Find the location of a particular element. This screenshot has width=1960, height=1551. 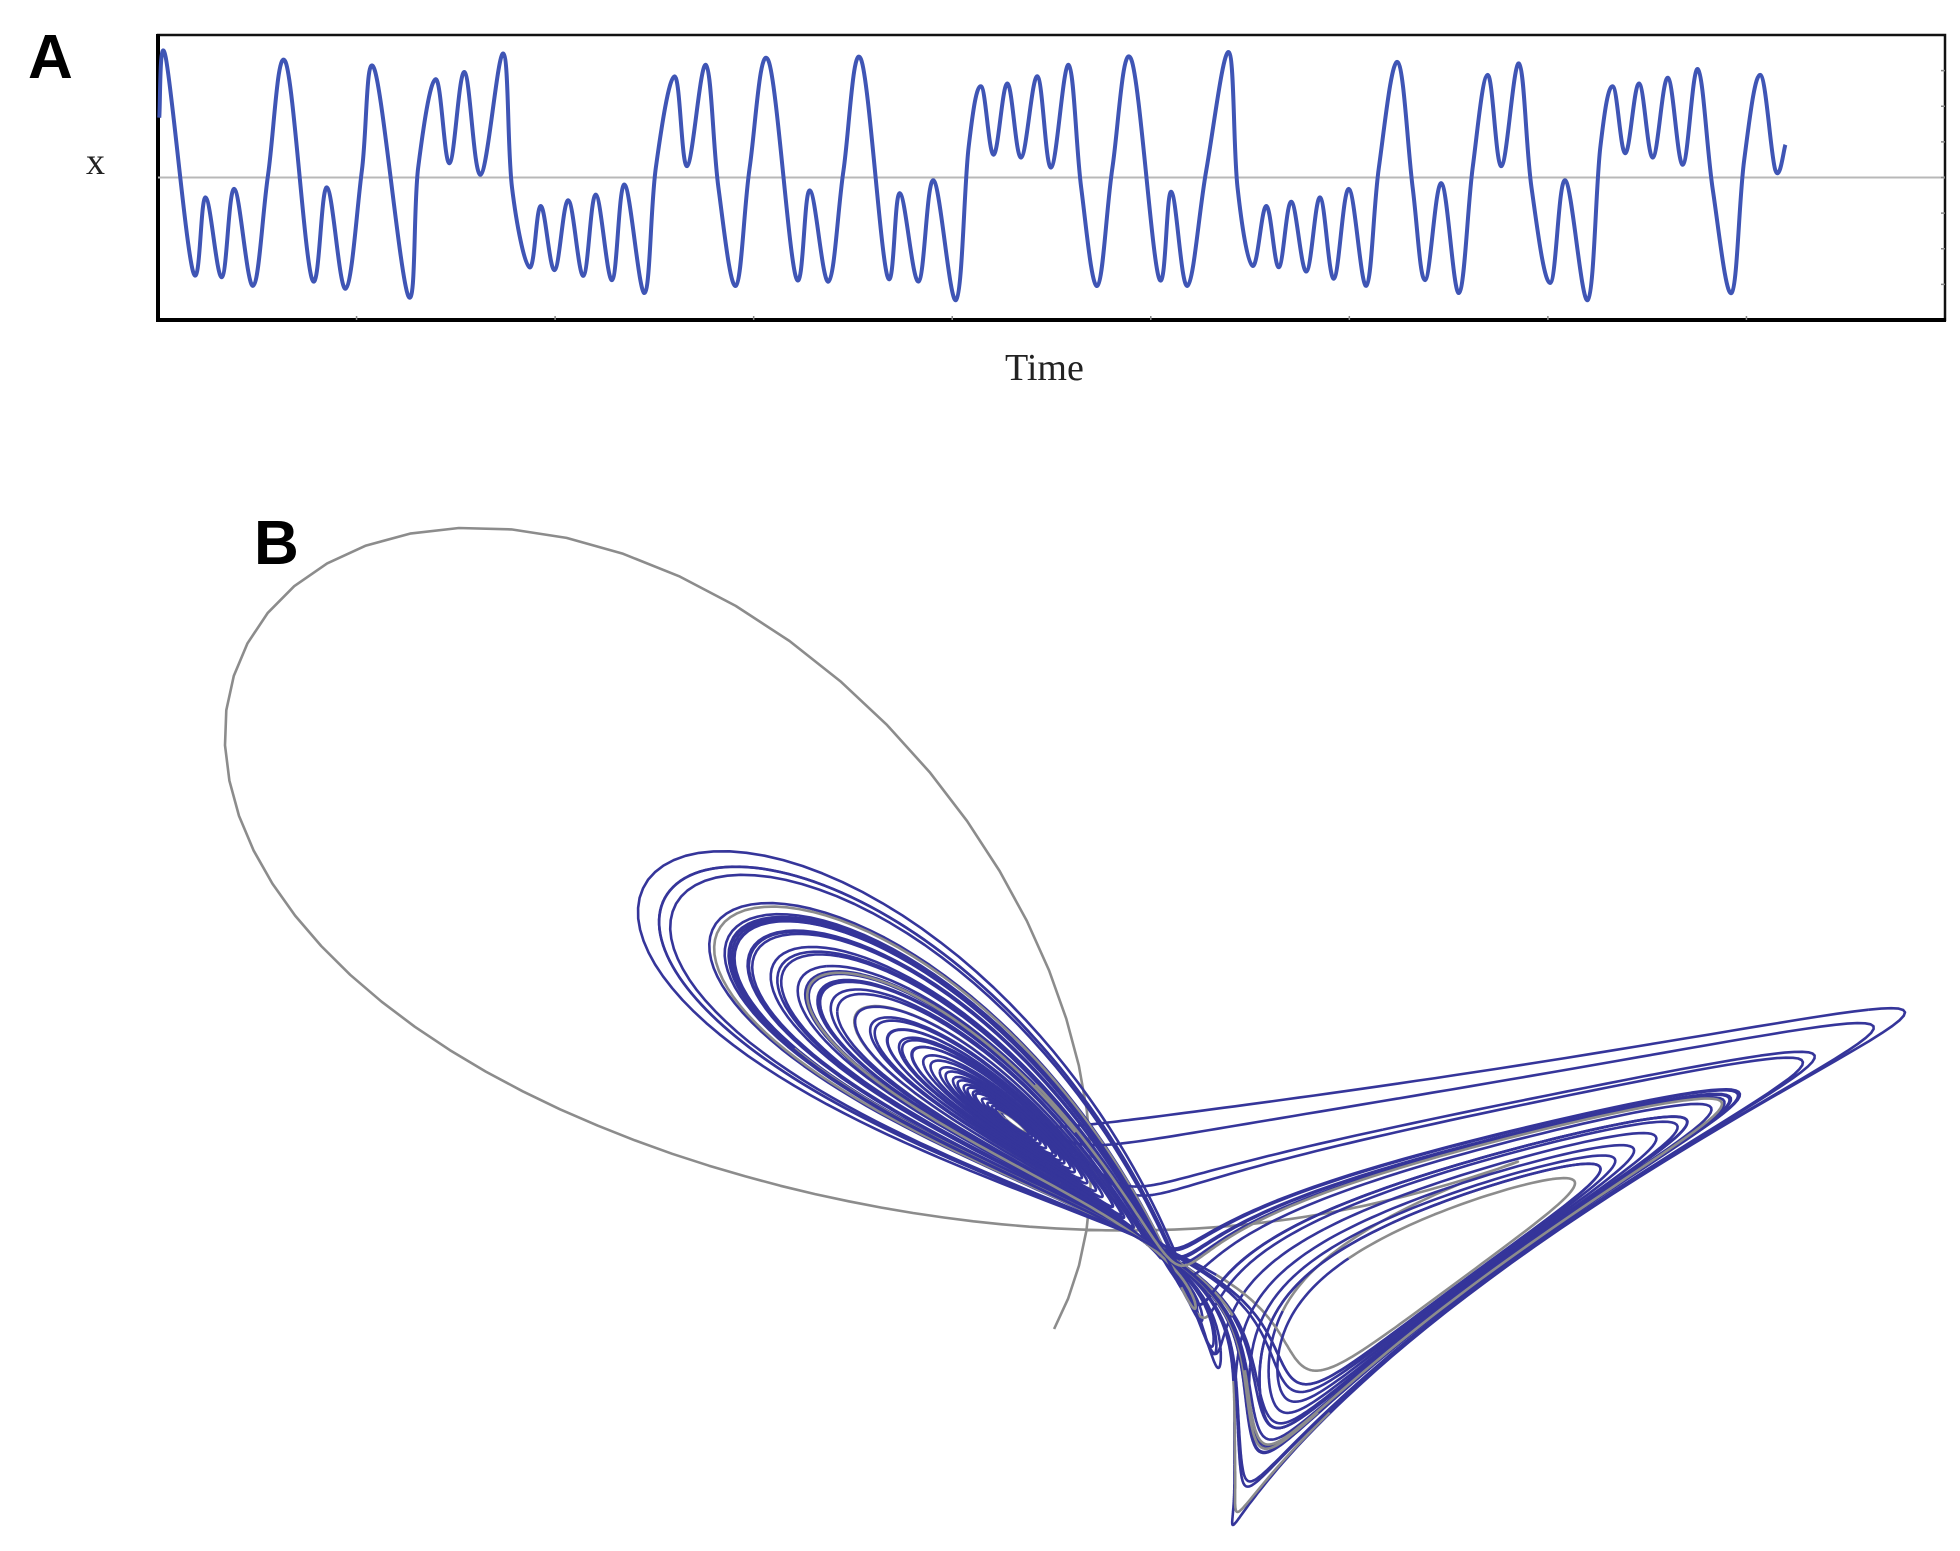

x-axis-label: Time is located at coordinates (1044, 368).